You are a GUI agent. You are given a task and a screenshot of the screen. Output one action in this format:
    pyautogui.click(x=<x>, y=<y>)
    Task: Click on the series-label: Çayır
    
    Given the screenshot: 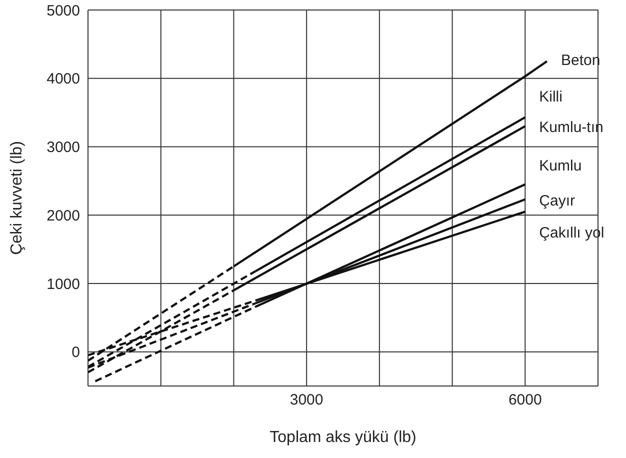 What is the action you would take?
    pyautogui.click(x=557, y=201)
    